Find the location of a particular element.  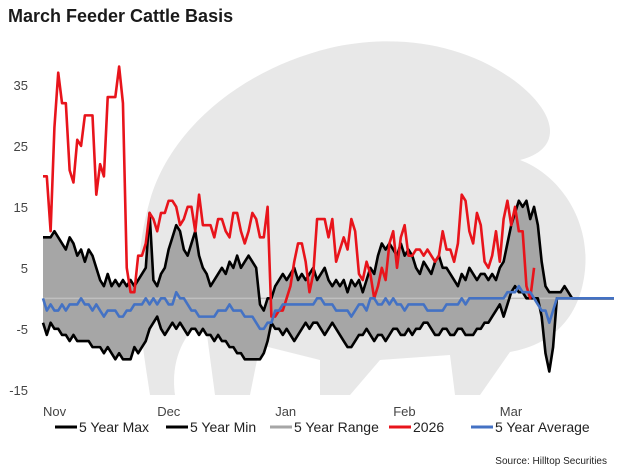

legend-label: 5 Year Average is located at coordinates (542, 427).